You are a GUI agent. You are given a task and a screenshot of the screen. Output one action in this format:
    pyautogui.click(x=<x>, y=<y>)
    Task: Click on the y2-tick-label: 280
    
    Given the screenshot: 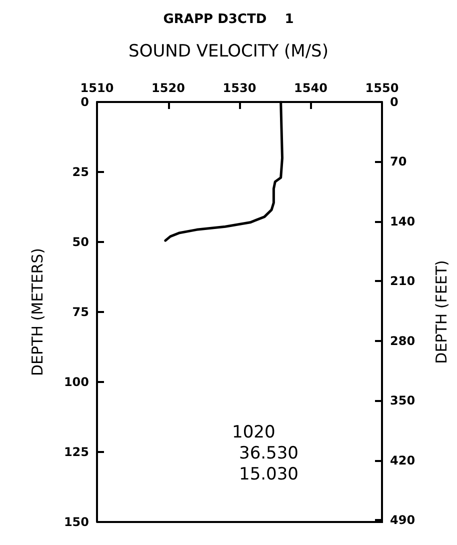 What is the action you would take?
    pyautogui.click(x=403, y=341)
    